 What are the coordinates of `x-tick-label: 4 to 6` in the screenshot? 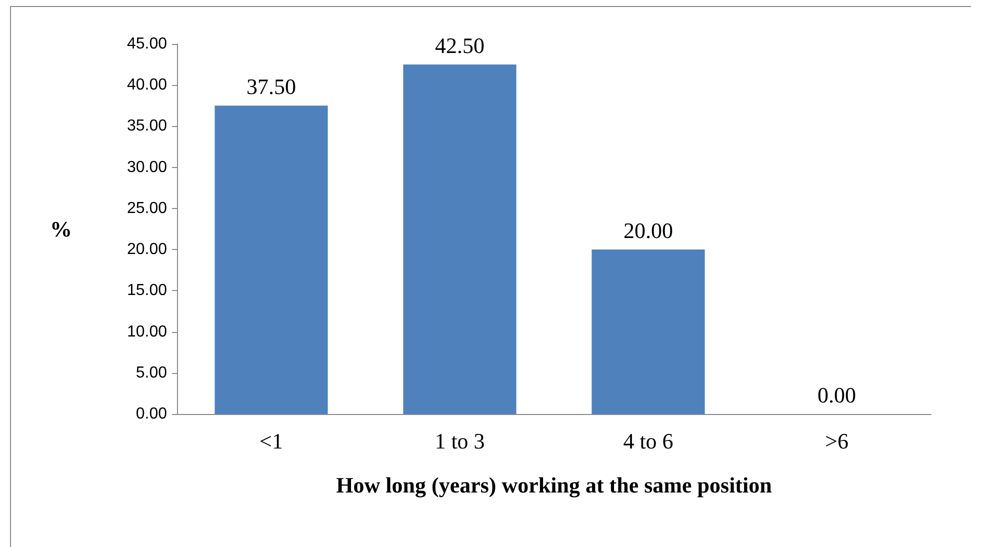 It's located at (648, 441).